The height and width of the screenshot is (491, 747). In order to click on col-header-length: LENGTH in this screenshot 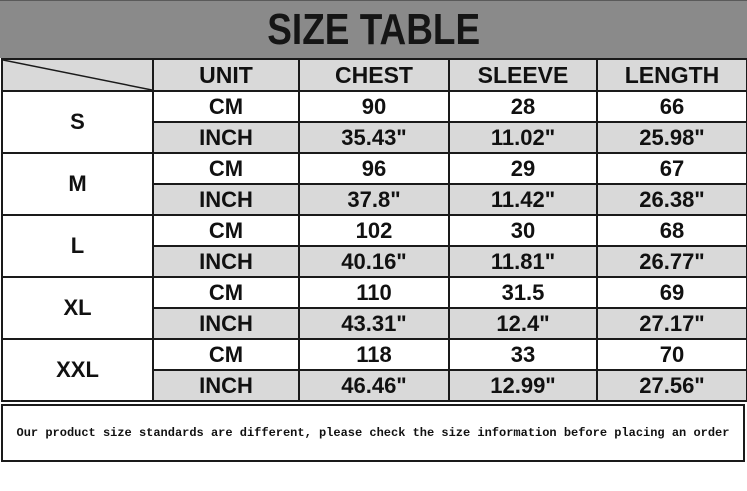, I will do `click(671, 75)`.